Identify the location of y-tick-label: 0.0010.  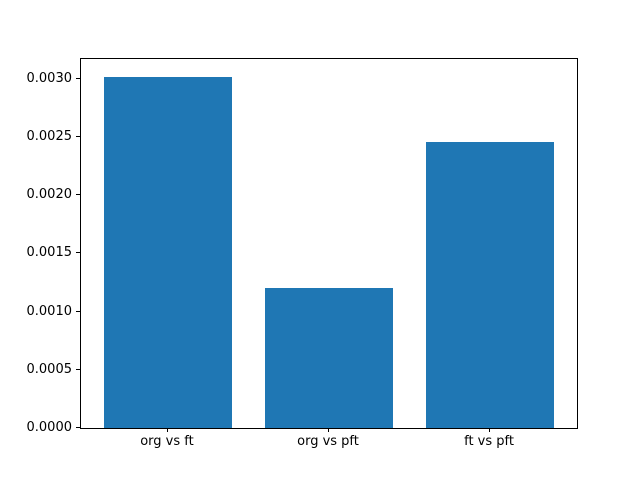
(49, 311).